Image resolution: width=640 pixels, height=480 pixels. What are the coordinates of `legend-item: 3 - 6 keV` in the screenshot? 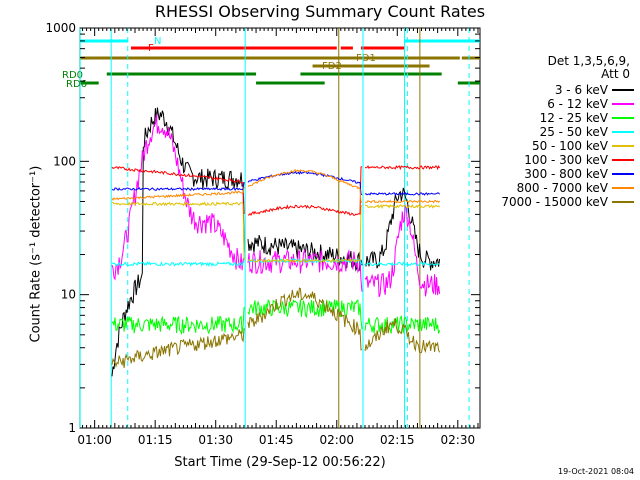 It's located at (594, 90).